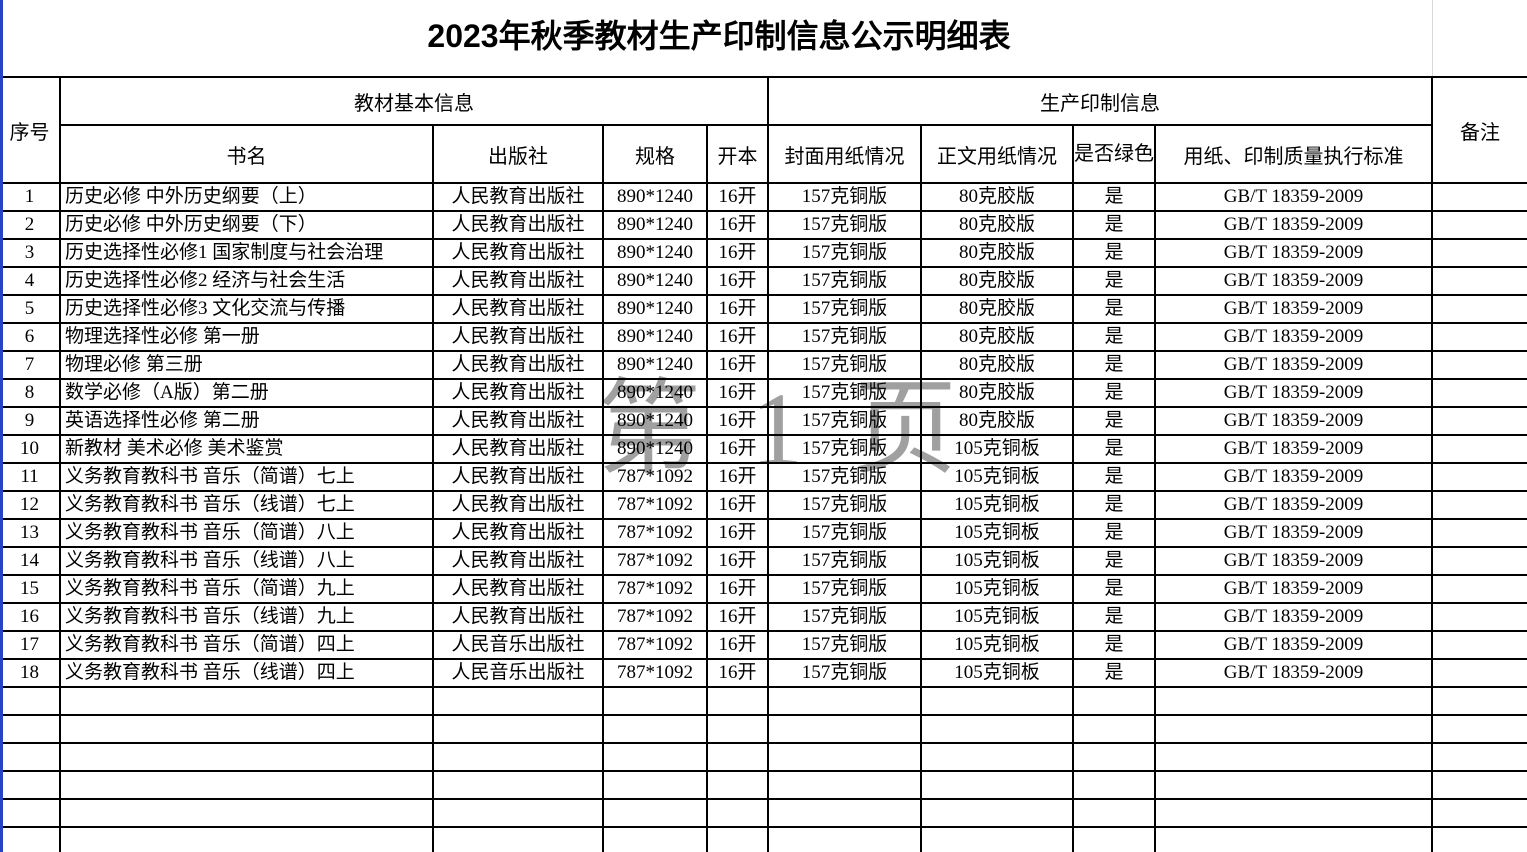 The height and width of the screenshot is (852, 1527). I want to click on column-header-cover-paper: 封面用纸情况, so click(844, 154).